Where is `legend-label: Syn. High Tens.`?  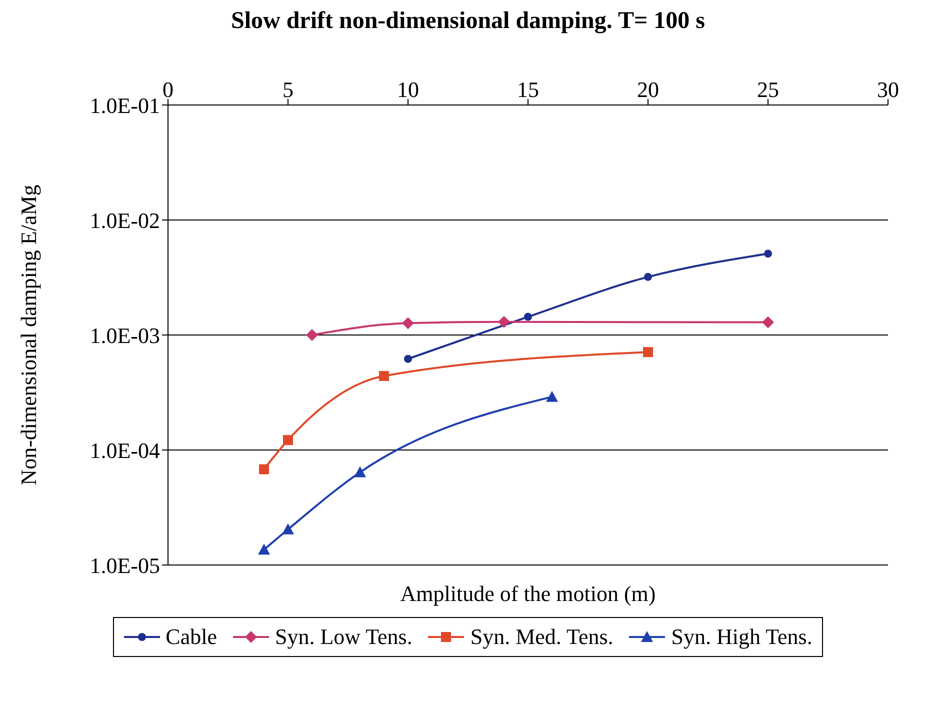 legend-label: Syn. High Tens. is located at coordinates (741, 637).